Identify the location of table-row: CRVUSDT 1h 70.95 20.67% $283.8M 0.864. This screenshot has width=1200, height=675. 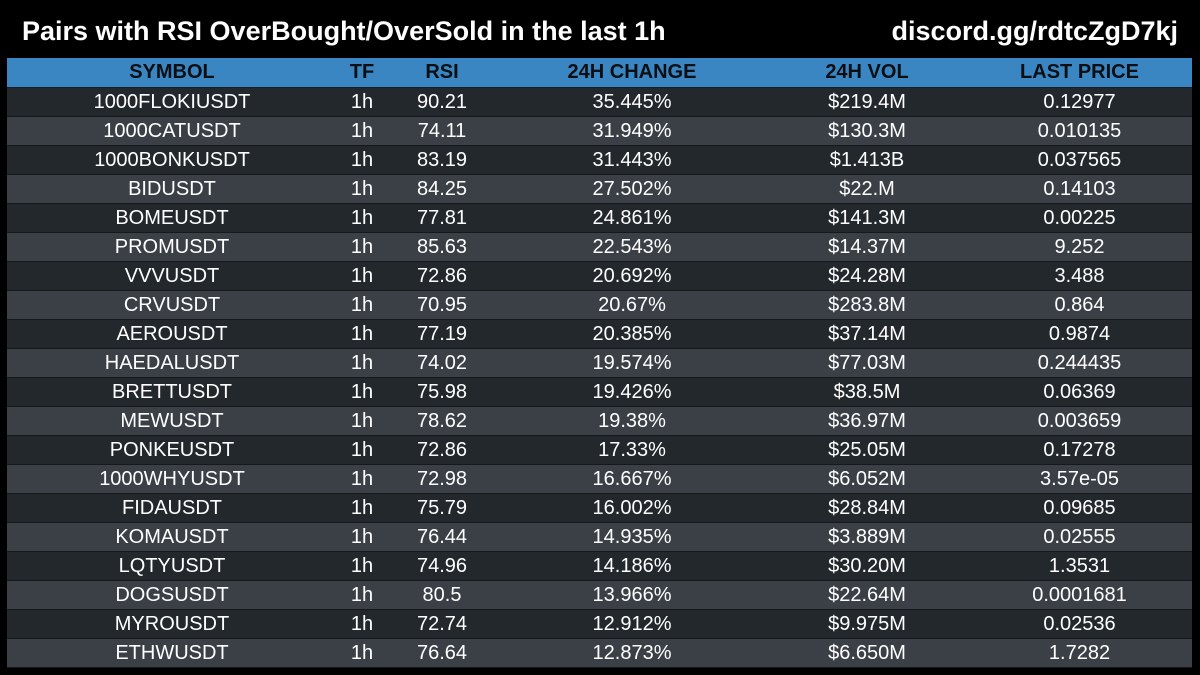
(599, 305).